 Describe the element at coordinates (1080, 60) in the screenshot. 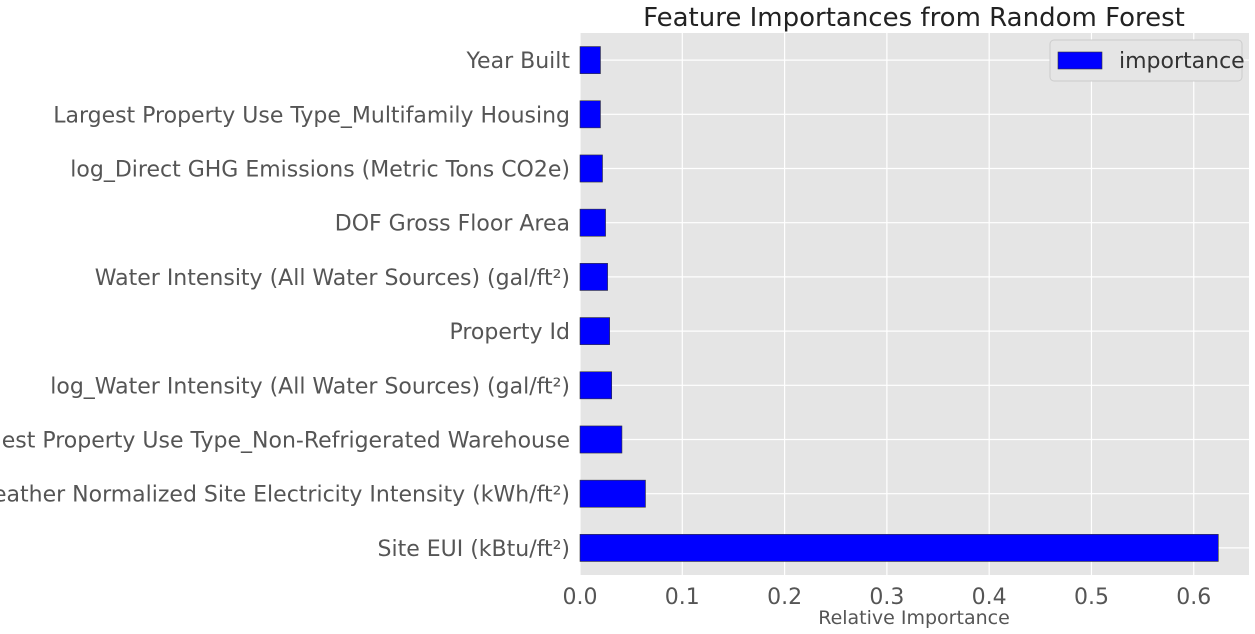

I see `legend-swatch` at that location.